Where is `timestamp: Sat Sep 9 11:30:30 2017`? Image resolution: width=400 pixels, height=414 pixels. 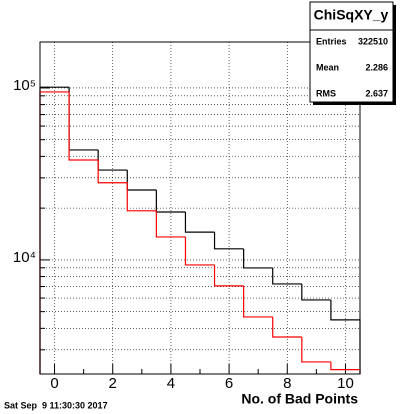 timestamp: Sat Sep 9 11:30:30 2017 is located at coordinates (56, 405).